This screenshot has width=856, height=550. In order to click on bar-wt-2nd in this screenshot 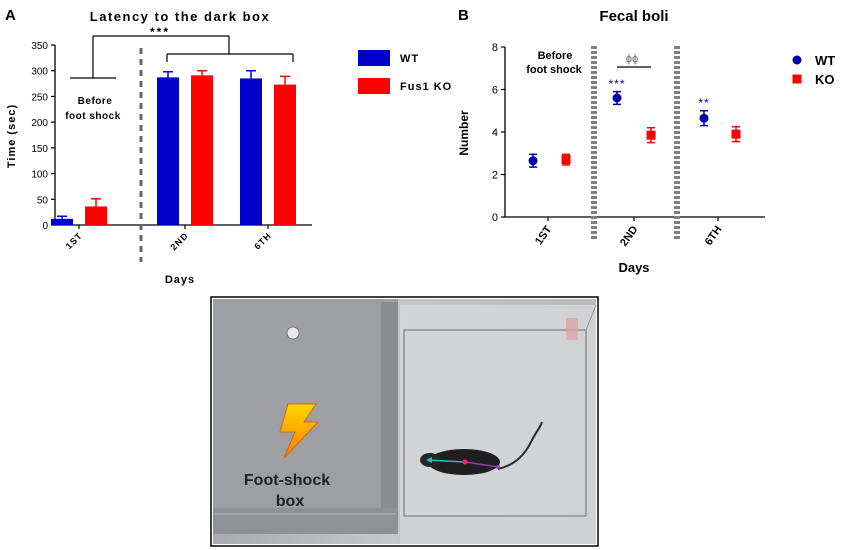, I will do `click(168, 151)`.